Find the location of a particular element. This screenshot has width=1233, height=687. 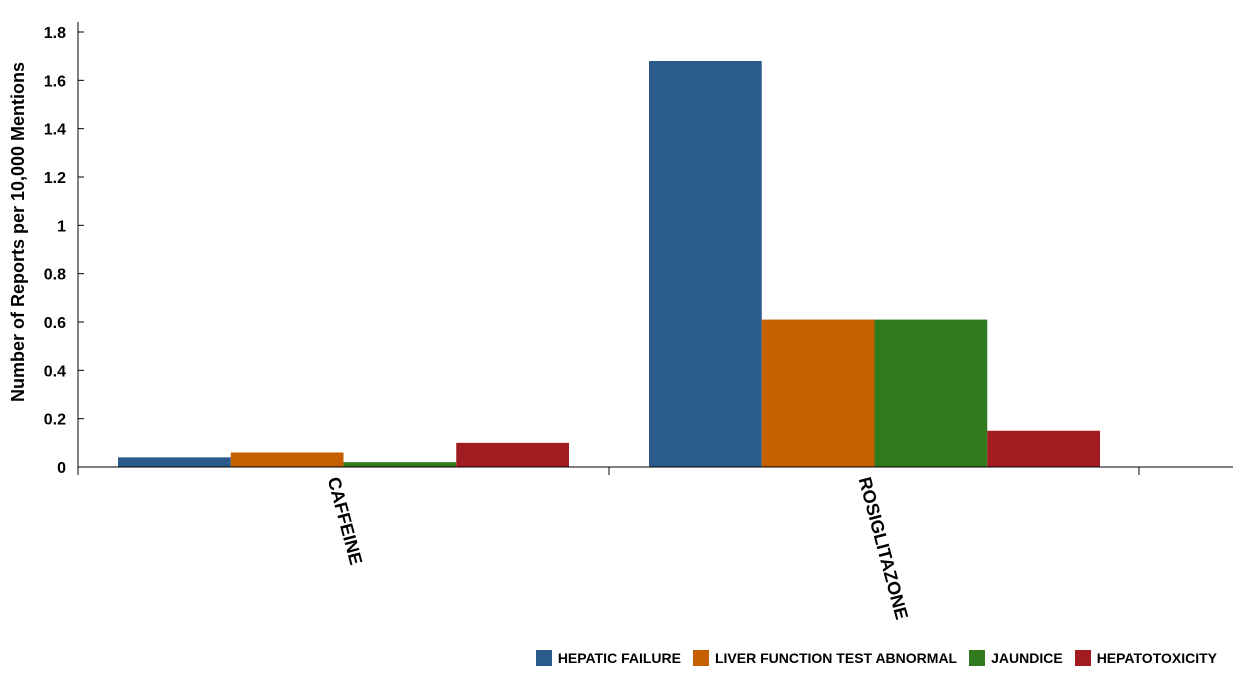

legend-label: LIVER FUNCTION TEST ABNORMAL is located at coordinates (836, 658).